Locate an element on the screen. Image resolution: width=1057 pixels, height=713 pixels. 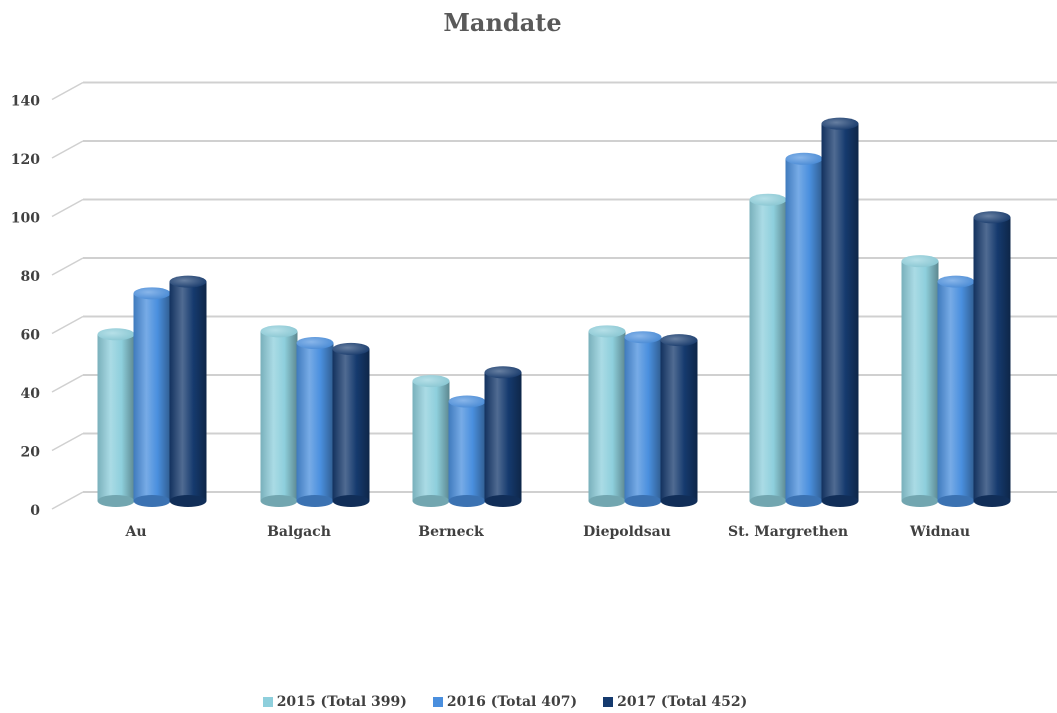
legend-item: 2017 (Total 452) is located at coordinates (675, 702).